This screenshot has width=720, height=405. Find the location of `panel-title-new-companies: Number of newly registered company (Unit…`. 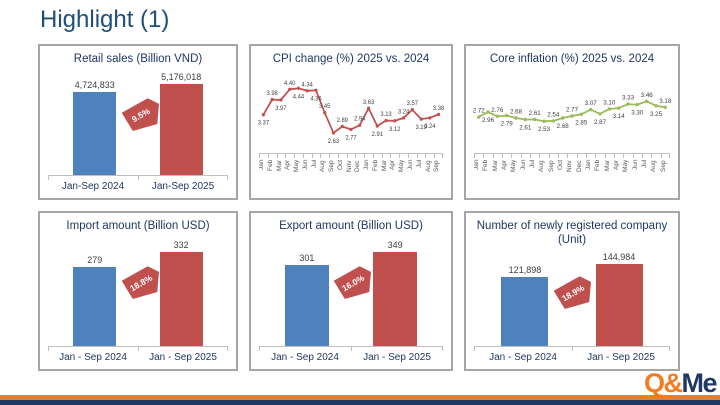

panel-title-new-companies: Number of newly registered company (Unit… is located at coordinates (572, 233).